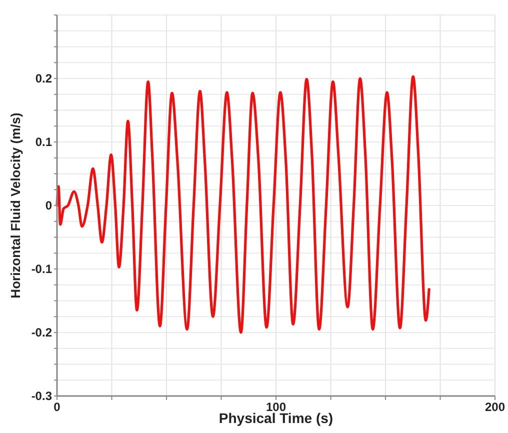  What do you see at coordinates (57, 407) in the screenshot?
I see `x-tick-label: 0` at bounding box center [57, 407].